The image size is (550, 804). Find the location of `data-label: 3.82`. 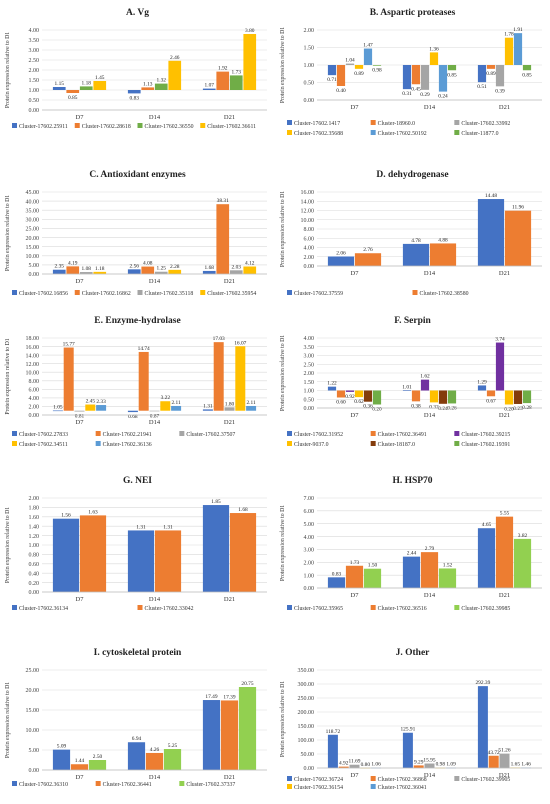

data-label: 3.82 is located at coordinates (523, 536).